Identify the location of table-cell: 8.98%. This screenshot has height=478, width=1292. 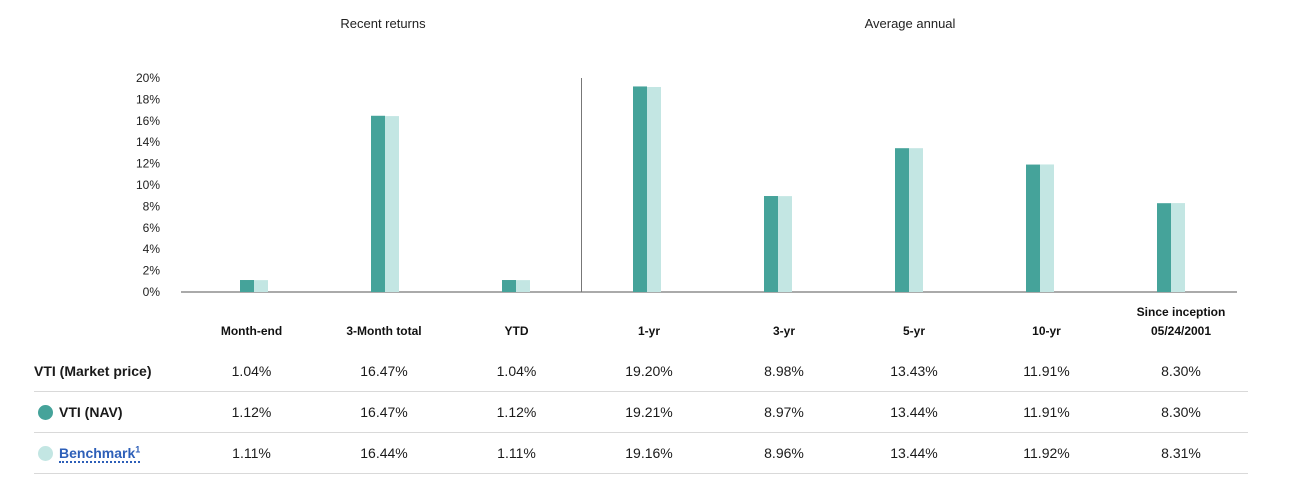
(784, 371).